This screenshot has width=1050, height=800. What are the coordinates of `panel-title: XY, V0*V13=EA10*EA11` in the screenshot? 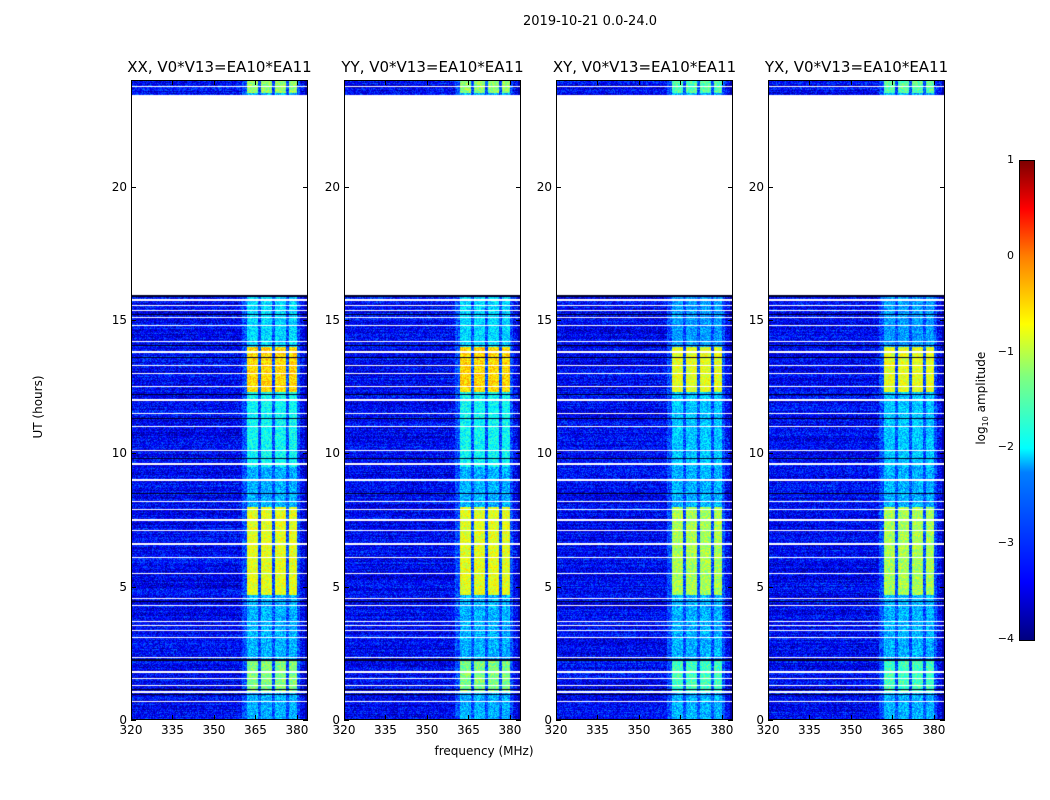 It's located at (644, 67).